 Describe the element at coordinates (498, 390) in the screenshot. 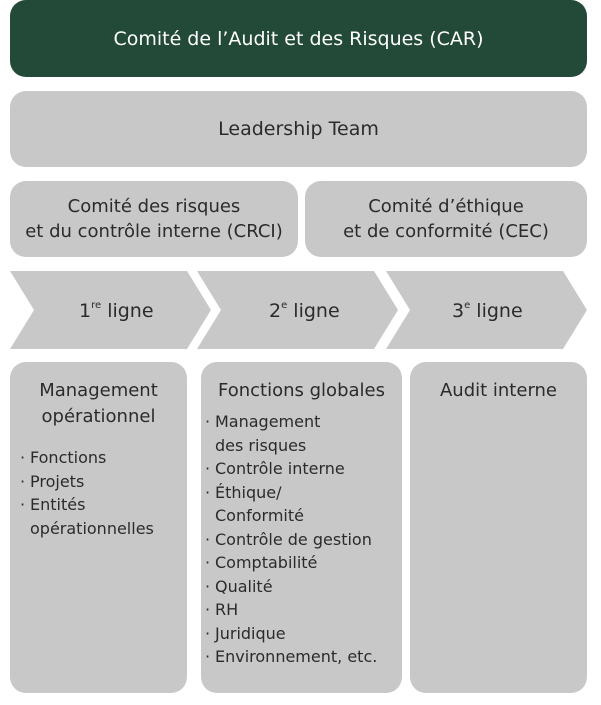

I see `internal-audit-title: Audit interne` at that location.